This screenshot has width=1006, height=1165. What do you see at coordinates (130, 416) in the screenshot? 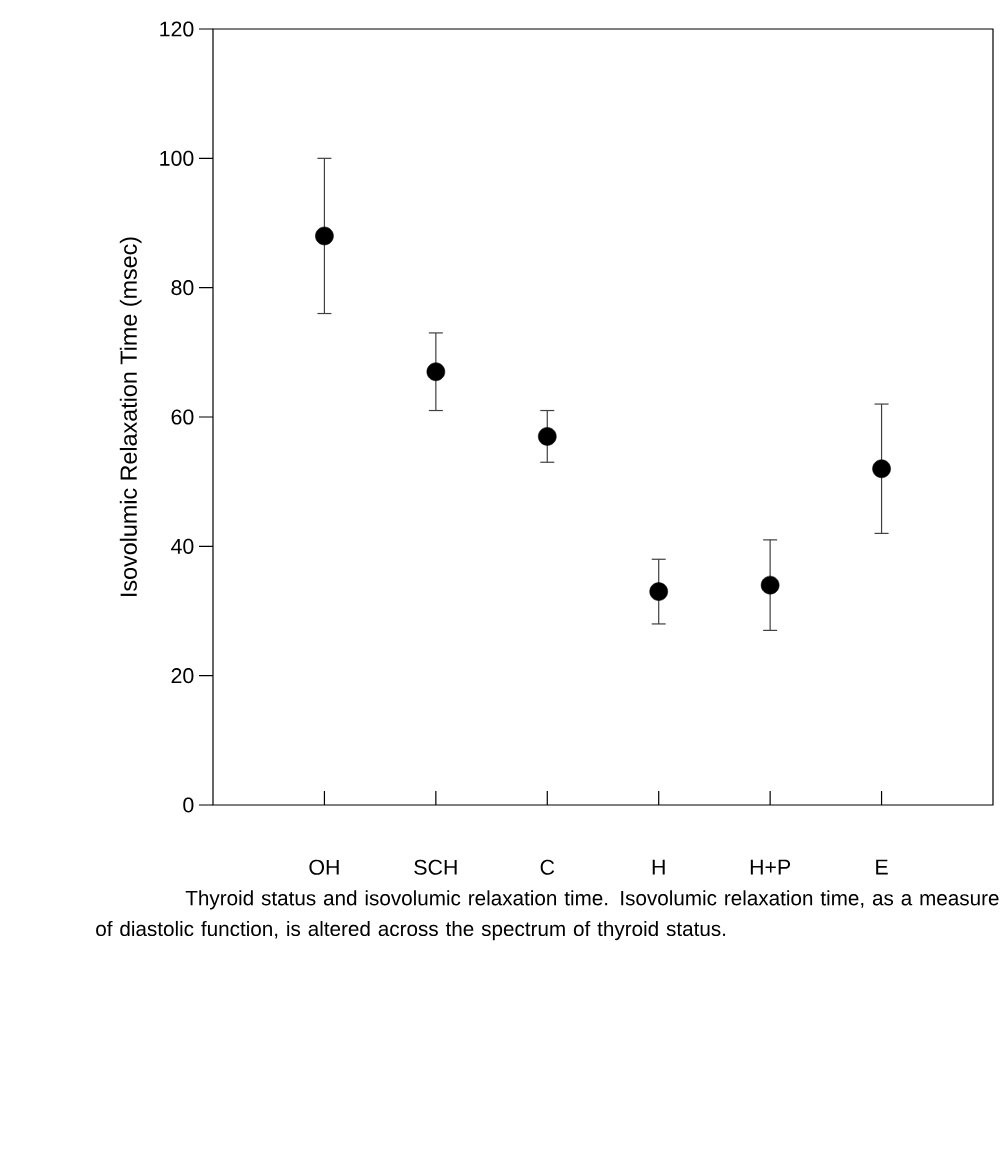
I see `y-axis-title: Isovolumic Relaxation Time (msec)` at bounding box center [130, 416].